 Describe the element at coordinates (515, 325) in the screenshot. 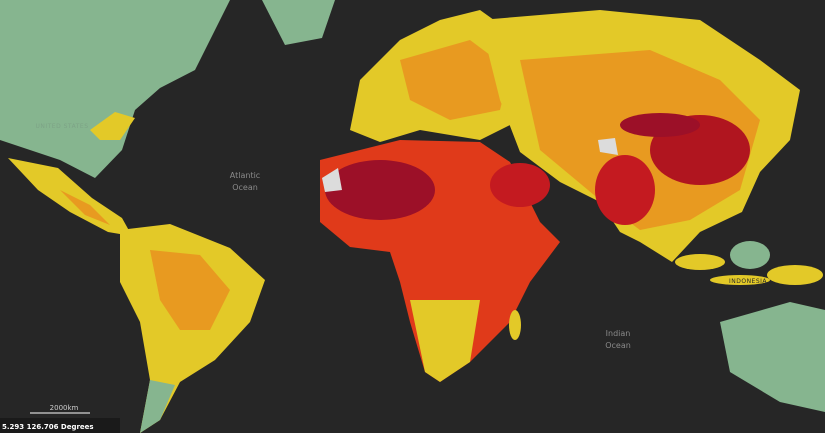

I see `madagascar` at that location.